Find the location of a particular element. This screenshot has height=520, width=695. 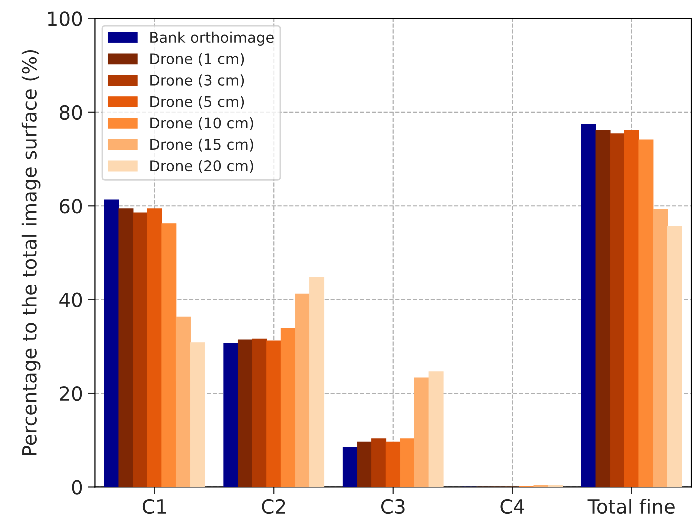

y-tick-label: 80 is located at coordinates (71, 112).